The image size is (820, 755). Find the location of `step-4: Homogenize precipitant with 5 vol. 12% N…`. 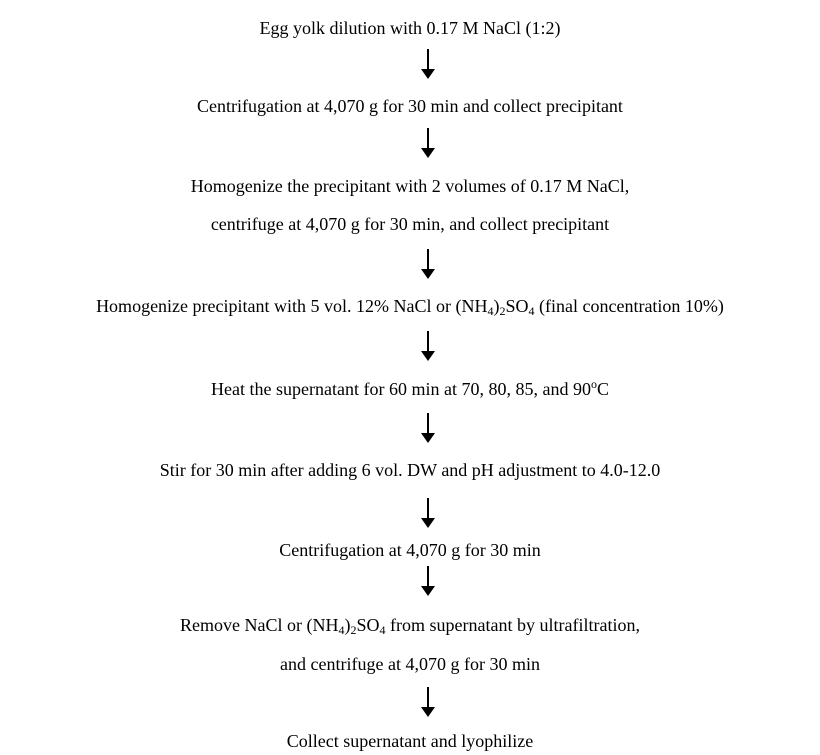

step-4: Homogenize precipitant with 5 vol. 12% N… is located at coordinates (410, 306).